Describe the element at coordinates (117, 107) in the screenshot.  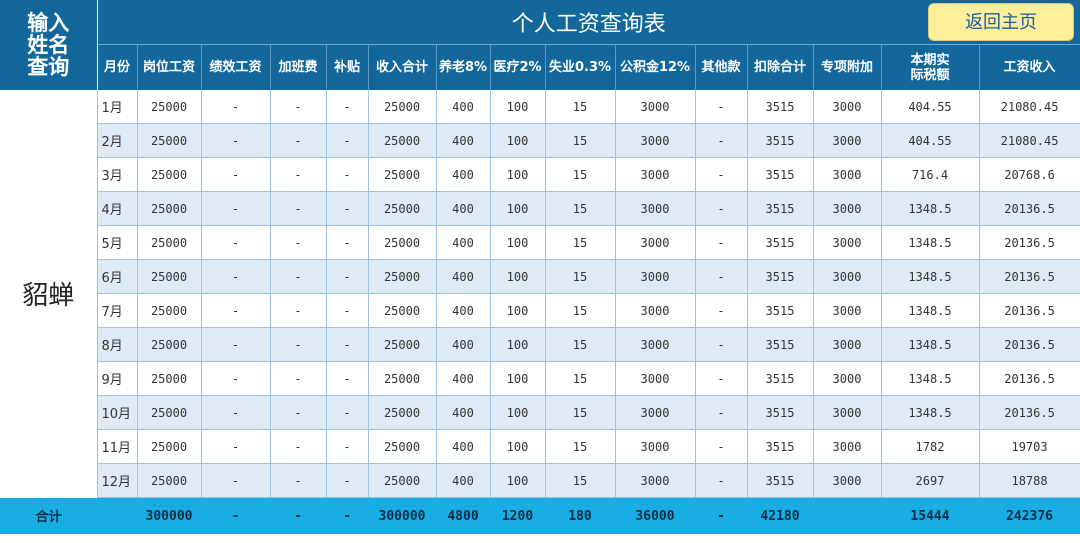
I see `cell-month: 1月` at that location.